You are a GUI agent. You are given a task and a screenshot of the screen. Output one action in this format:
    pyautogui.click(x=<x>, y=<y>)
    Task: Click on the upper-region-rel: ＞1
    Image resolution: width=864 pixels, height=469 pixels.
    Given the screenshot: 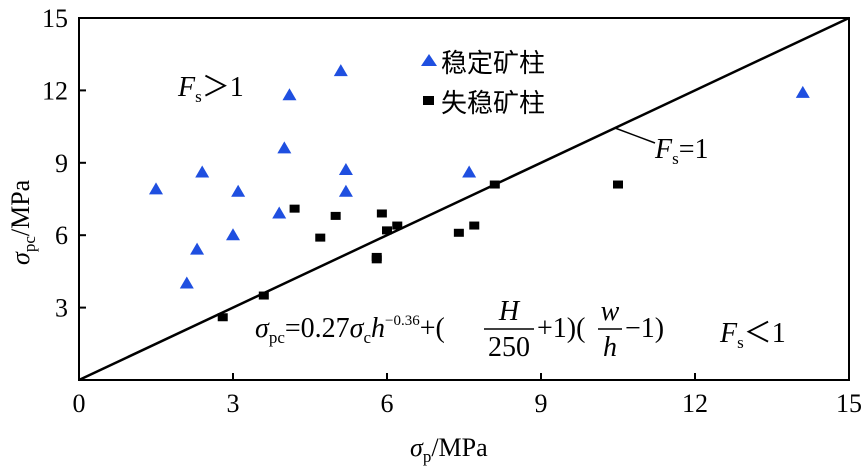 What is the action you would take?
    pyautogui.click(x=223, y=87)
    